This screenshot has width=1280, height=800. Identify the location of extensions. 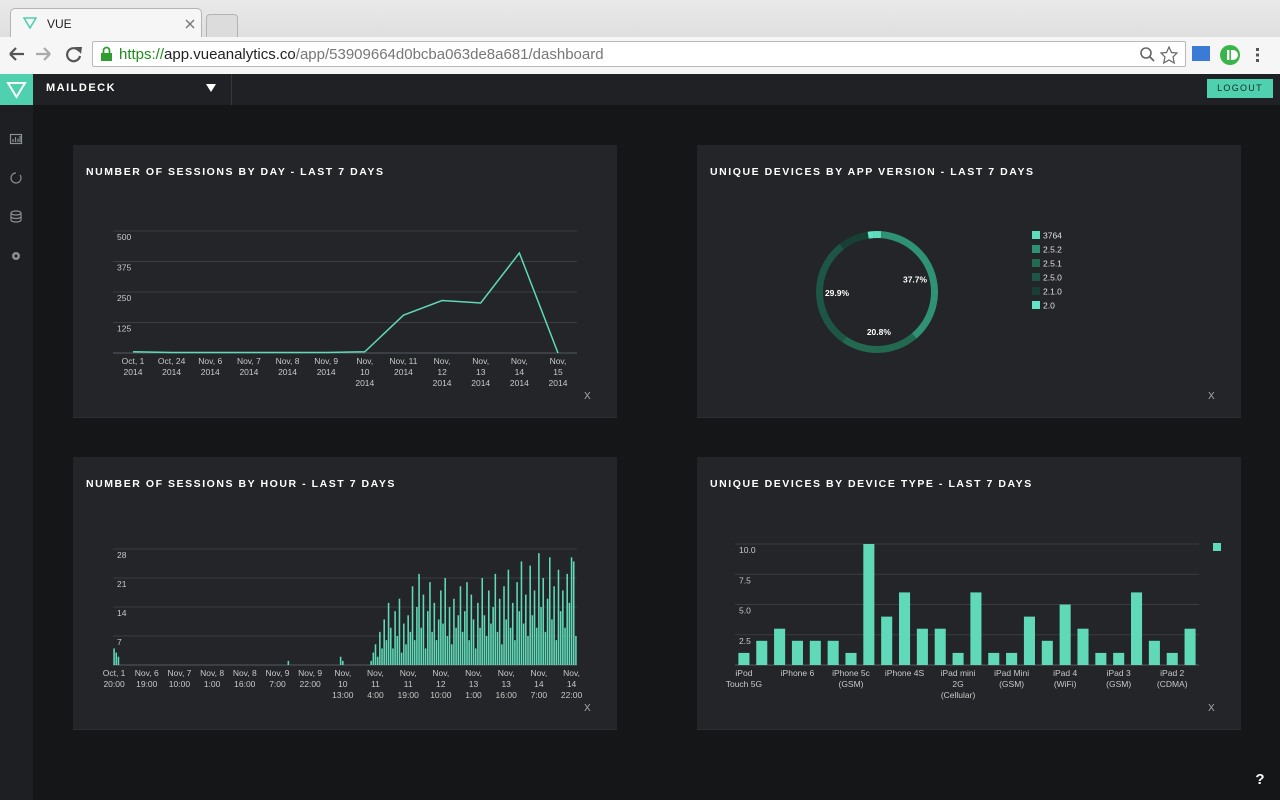
(1232, 55).